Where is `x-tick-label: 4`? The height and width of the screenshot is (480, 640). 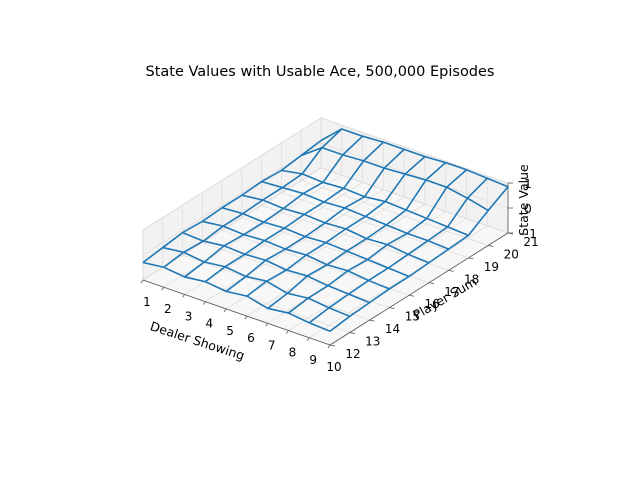
x-tick-label: 4 is located at coordinates (210, 324).